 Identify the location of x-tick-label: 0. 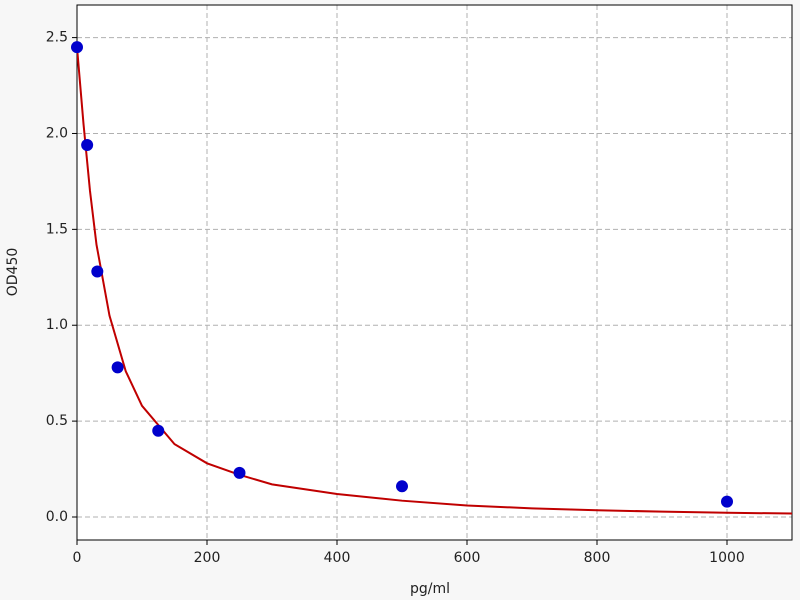
(77, 558).